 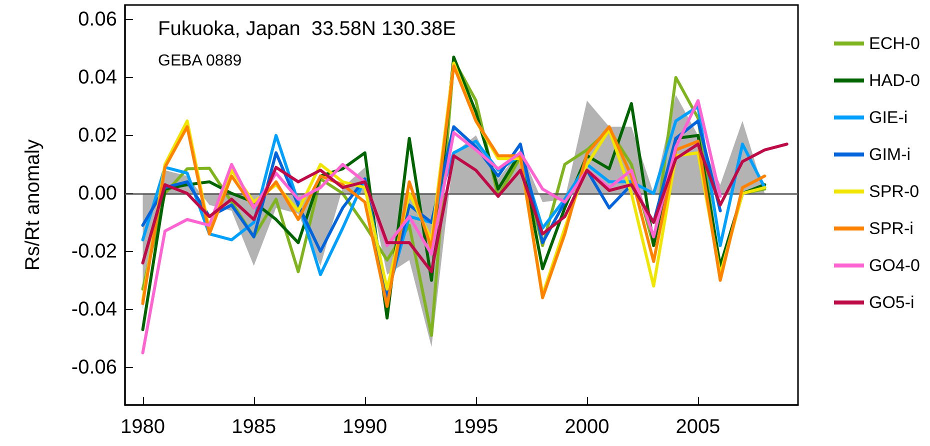 I want to click on legend-label: SPR-i, so click(x=891, y=228).